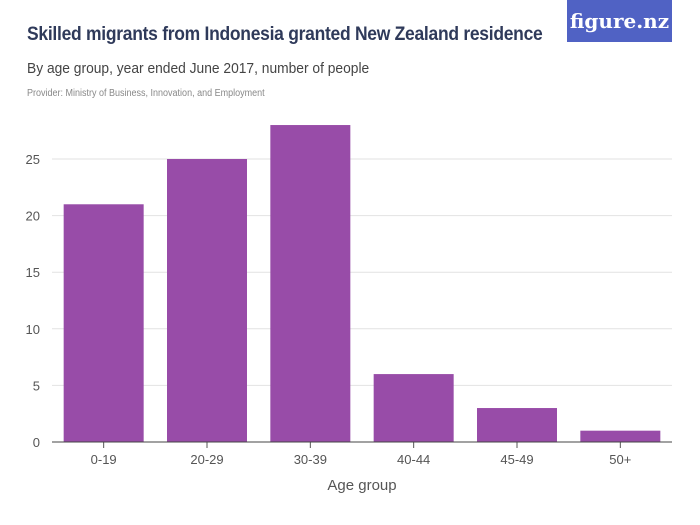 The height and width of the screenshot is (525, 700). I want to click on x-tick-label: 50+, so click(620, 459).